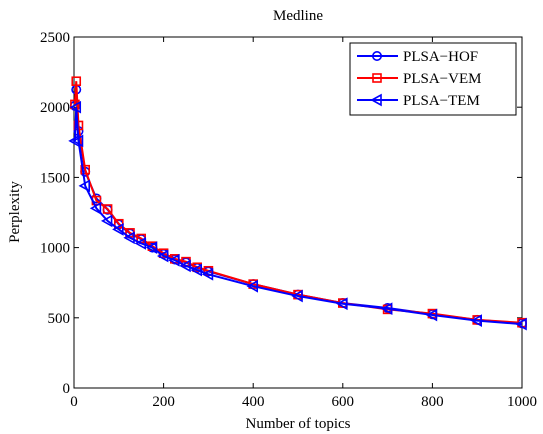  I want to click on y-tick-label: 2500, so click(55, 38).